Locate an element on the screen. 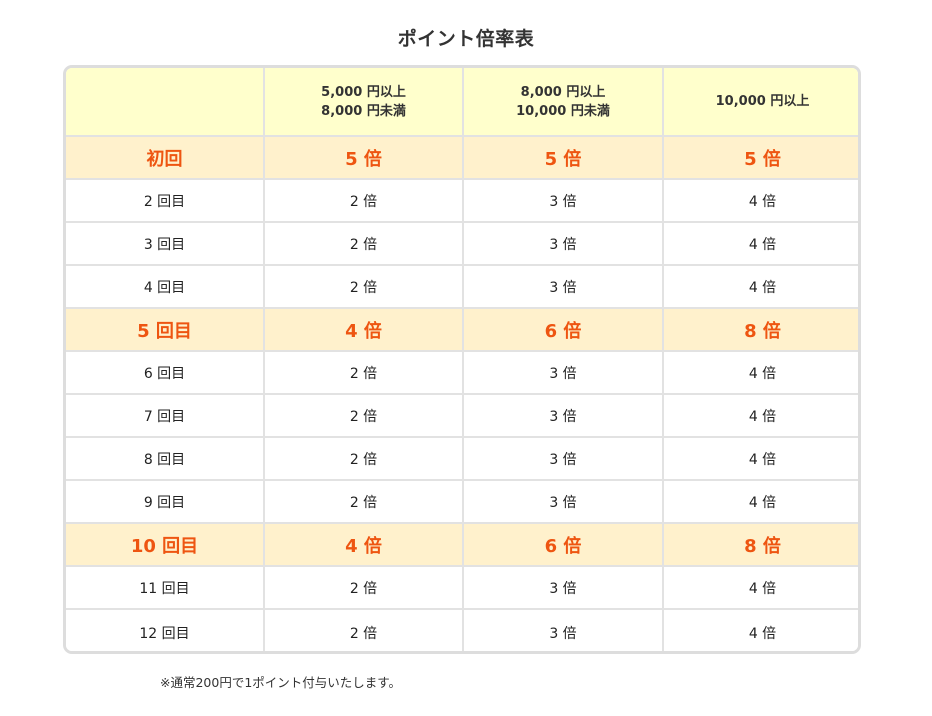 The height and width of the screenshot is (716, 932). footnote: ※通常200円で1ポイント付与いたします。 is located at coordinates (281, 682).